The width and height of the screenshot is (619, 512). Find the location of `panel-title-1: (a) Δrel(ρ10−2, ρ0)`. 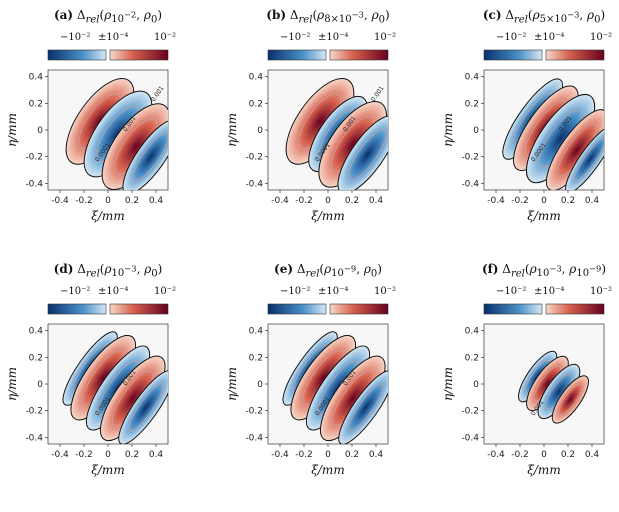

panel-title-1: (a) Δrel(ρ10−2, ρ0) is located at coordinates (108, 17).